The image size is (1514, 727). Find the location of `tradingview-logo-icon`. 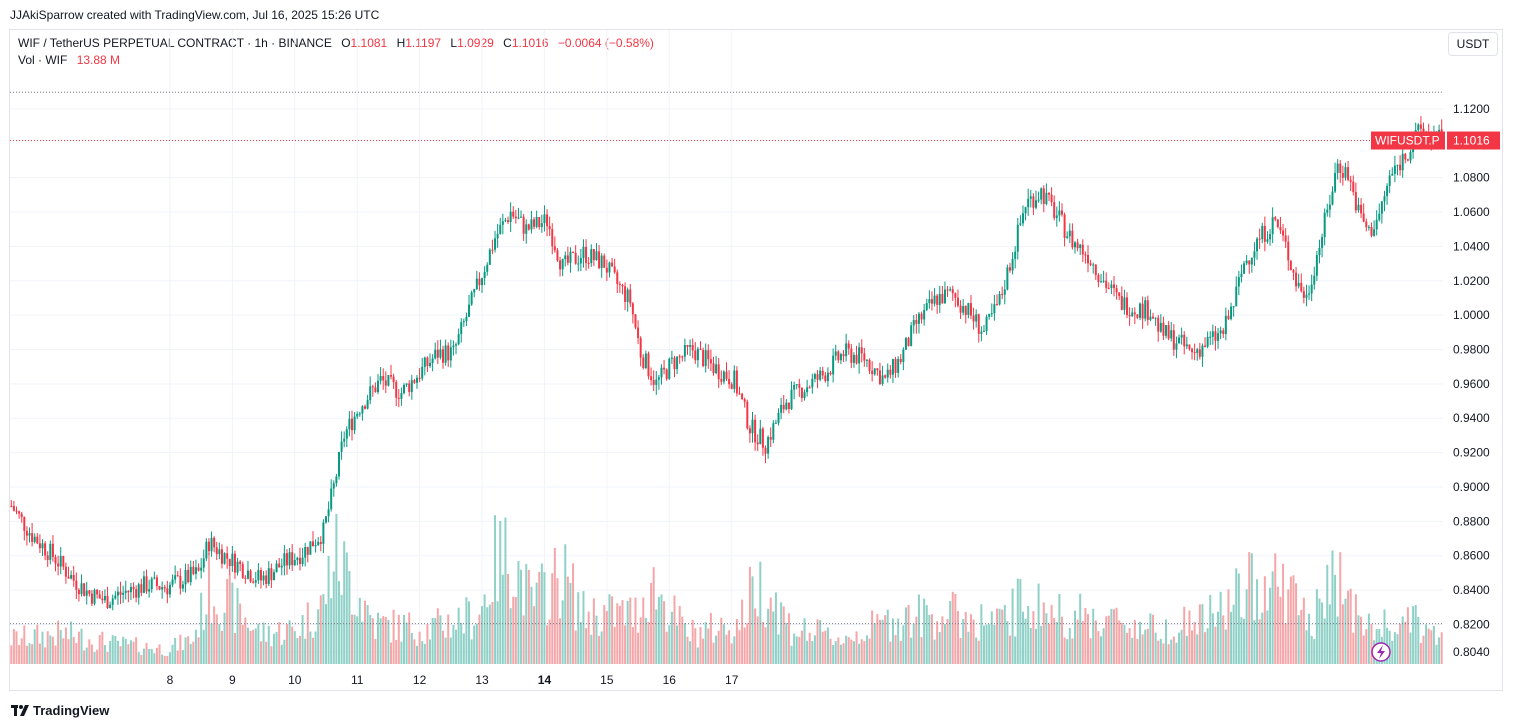

tradingview-logo-icon is located at coordinates (20, 710).